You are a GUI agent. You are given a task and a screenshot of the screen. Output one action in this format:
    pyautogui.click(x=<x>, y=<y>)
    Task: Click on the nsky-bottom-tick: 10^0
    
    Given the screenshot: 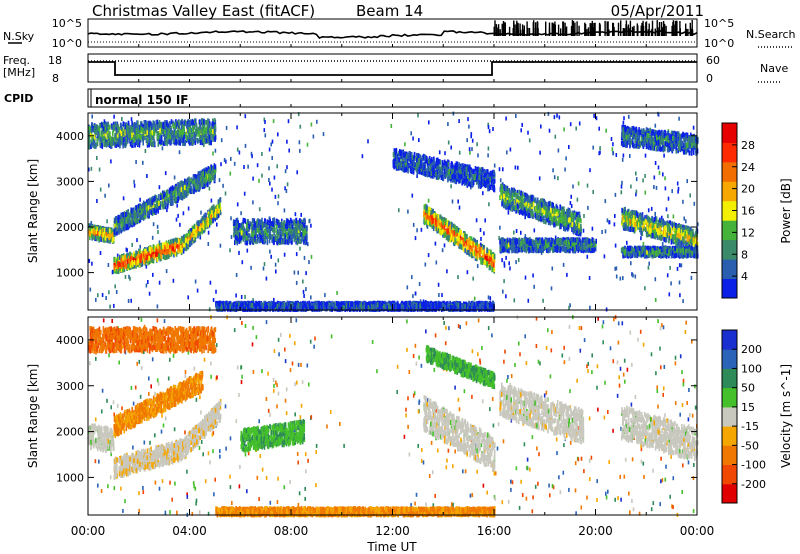 What is the action you would take?
    pyautogui.click(x=67, y=43)
    